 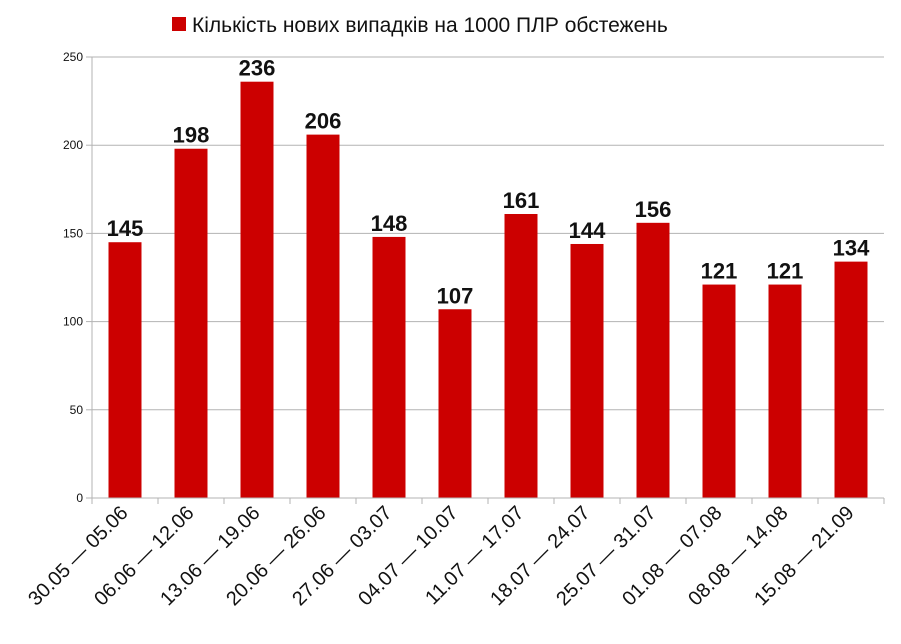 I want to click on data-label: 145, so click(x=125, y=228).